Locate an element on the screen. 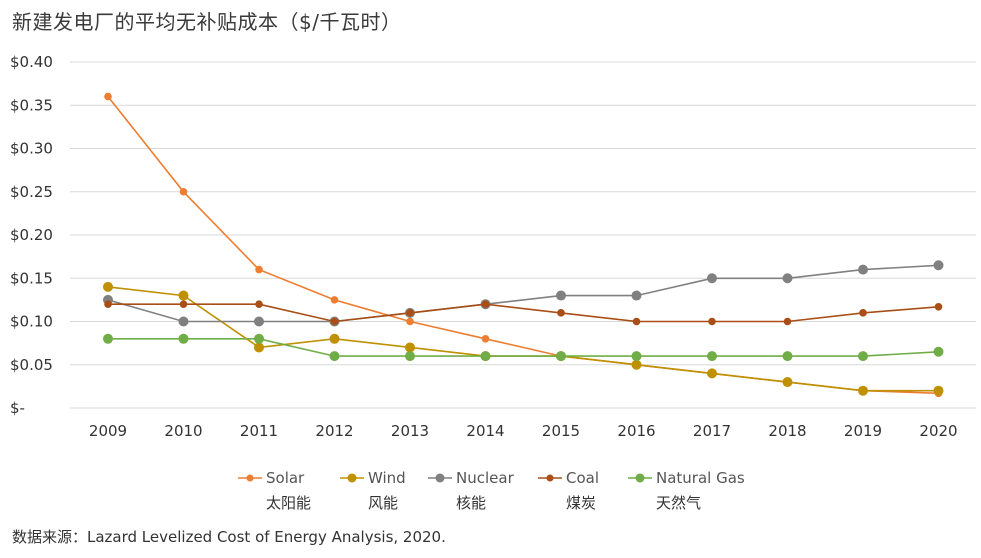  x-tick-label: 2012 is located at coordinates (334, 431).